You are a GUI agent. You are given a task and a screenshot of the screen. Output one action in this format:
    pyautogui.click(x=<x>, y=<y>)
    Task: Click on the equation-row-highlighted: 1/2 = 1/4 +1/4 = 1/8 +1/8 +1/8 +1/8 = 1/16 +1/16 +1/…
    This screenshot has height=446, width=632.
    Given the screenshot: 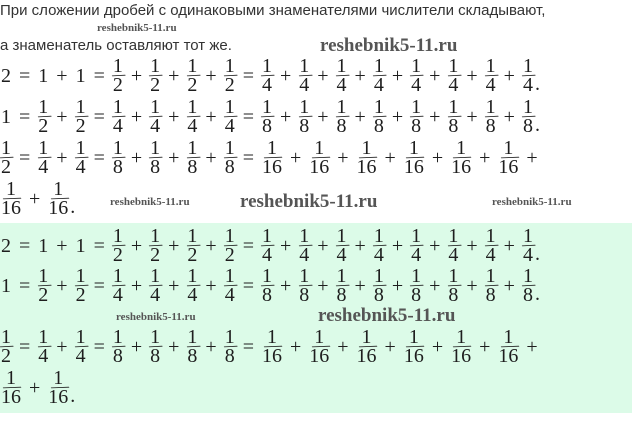 What is the action you would take?
    pyautogui.click(x=272, y=347)
    